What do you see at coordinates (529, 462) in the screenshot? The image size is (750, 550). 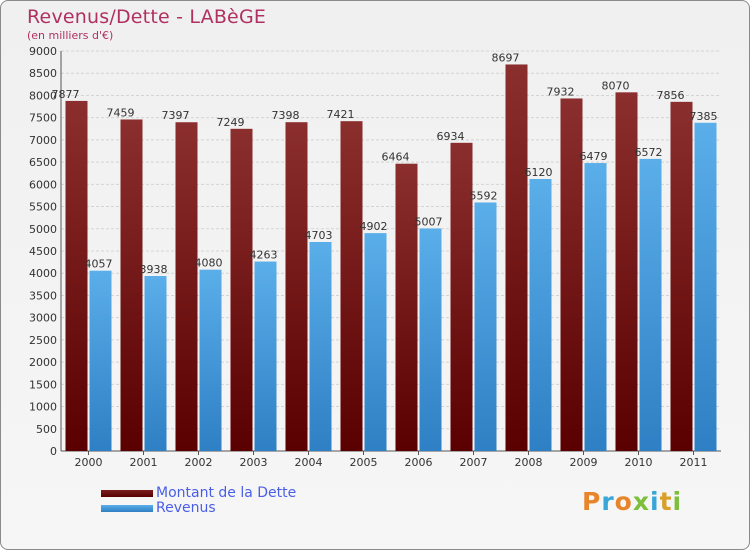 I see `x-tick-label: 2008` at bounding box center [529, 462].